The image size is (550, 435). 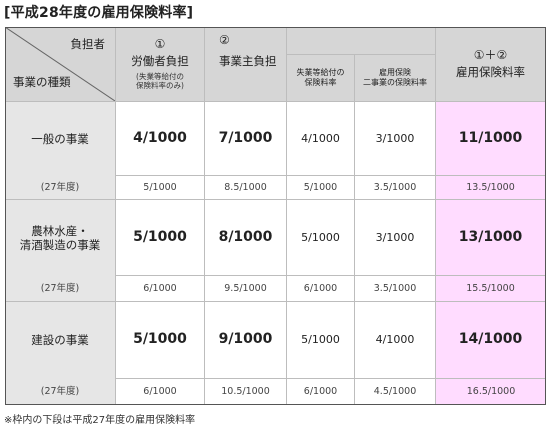 I want to click on prev-worker-rate: 5/1000, so click(x=160, y=187).